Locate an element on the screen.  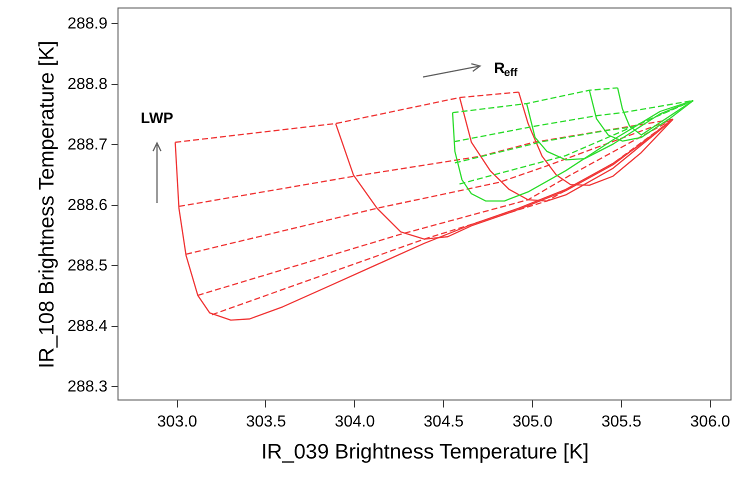
x-tick-label: 303.0 is located at coordinates (177, 422).